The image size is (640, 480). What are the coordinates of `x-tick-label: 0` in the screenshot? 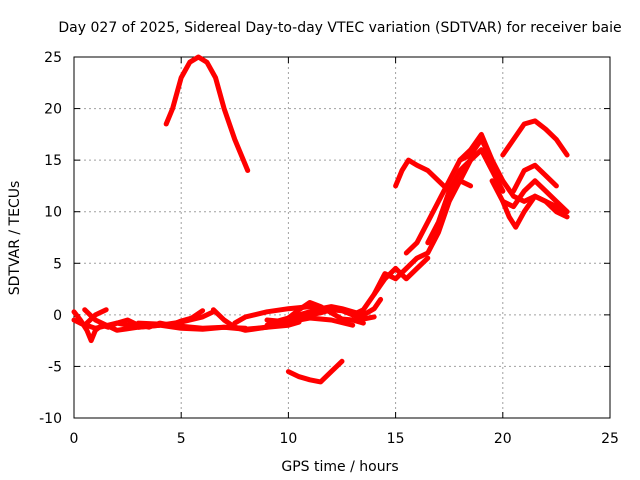 It's located at (74, 439).